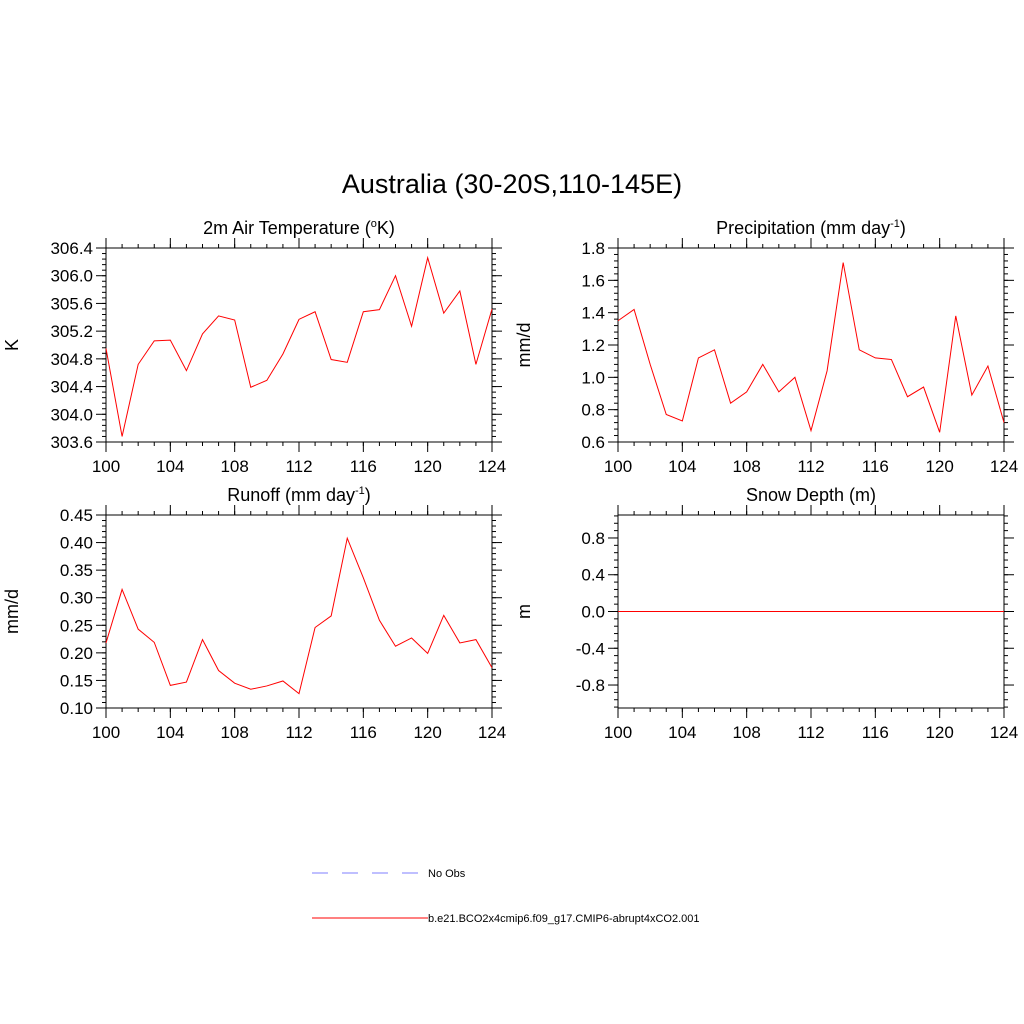 The width and height of the screenshot is (1024, 1024). What do you see at coordinates (76, 543) in the screenshot?
I see `y-tick-label: 0.40` at bounding box center [76, 543].